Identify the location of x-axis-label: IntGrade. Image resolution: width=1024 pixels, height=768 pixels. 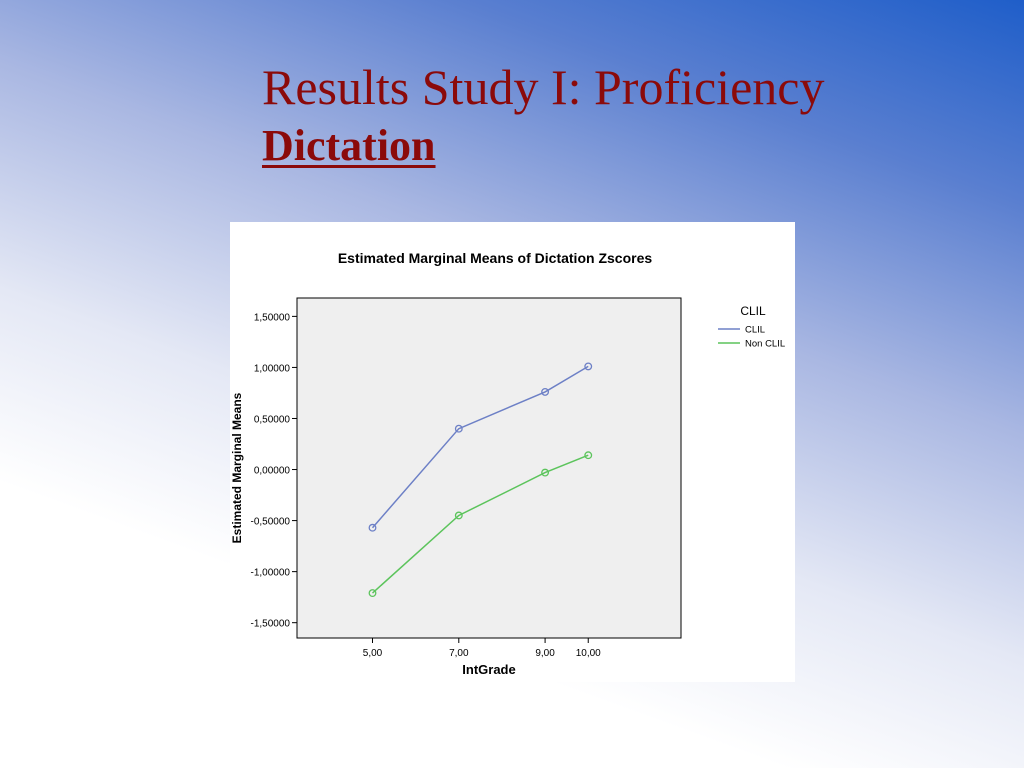
(488, 669).